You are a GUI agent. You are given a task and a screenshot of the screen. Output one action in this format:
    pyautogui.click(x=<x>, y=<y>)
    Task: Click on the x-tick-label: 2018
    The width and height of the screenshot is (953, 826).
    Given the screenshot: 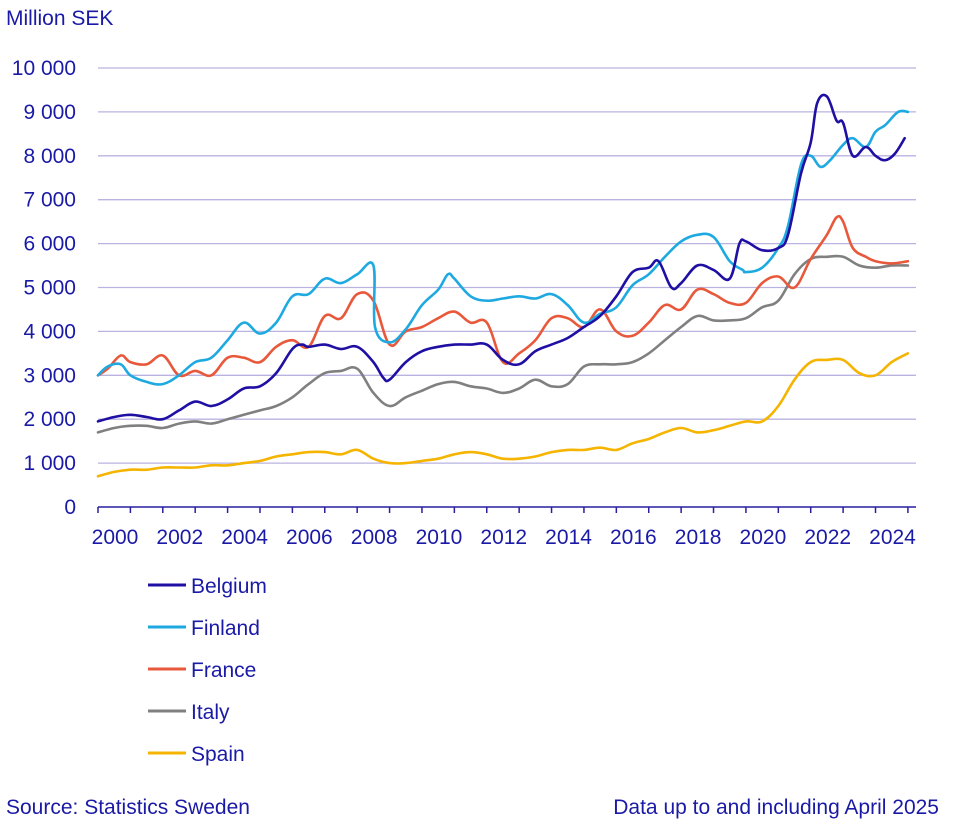 What is the action you would take?
    pyautogui.click(x=698, y=537)
    